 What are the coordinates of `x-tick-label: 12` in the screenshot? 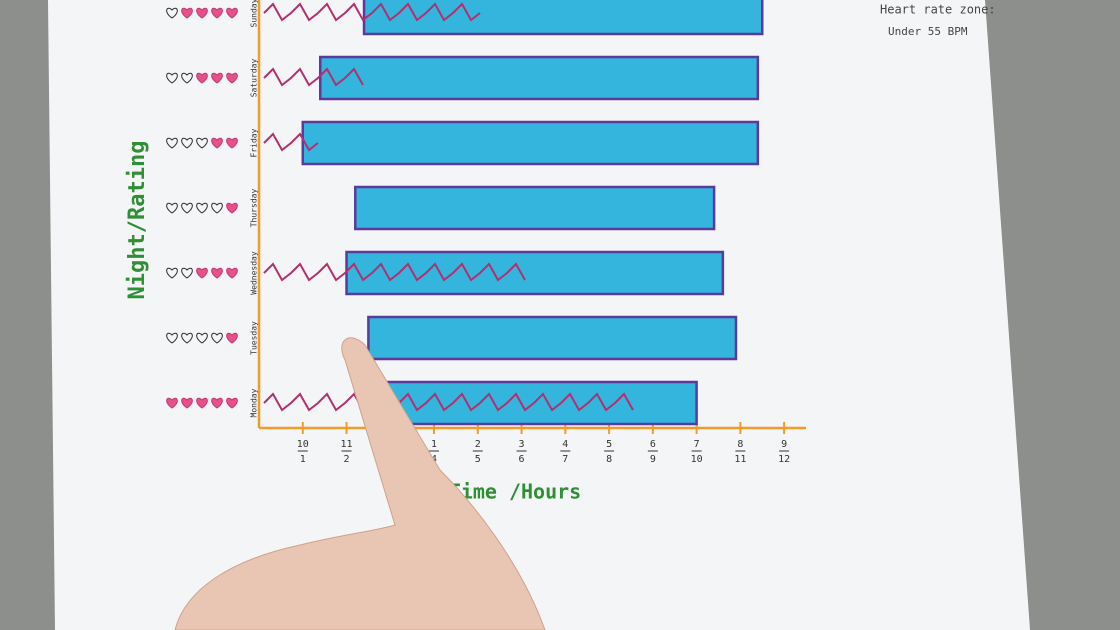 It's located at (784, 459).